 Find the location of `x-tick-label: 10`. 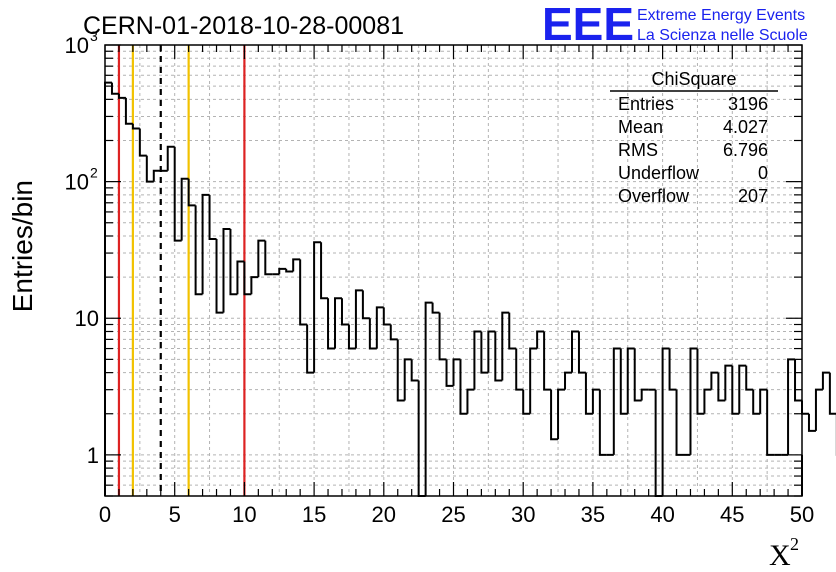

x-tick-label: 10 is located at coordinates (244, 514).